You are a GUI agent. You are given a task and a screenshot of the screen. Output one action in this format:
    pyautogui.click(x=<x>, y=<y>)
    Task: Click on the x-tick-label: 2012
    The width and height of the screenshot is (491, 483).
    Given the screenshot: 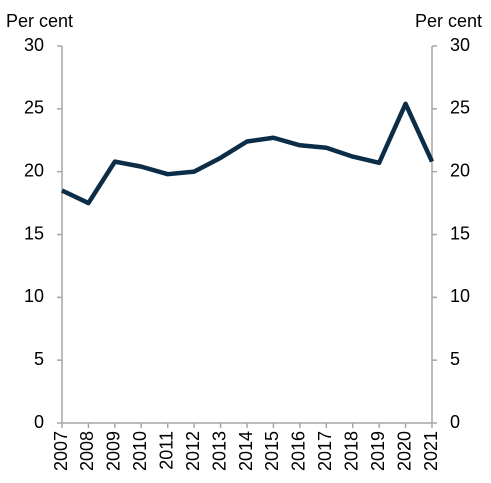 What is the action you would take?
    pyautogui.click(x=193, y=451)
    